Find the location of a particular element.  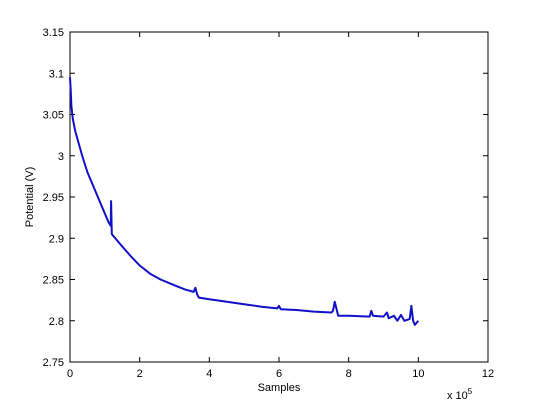

y-tick-label: 3.1 is located at coordinates (56, 74).